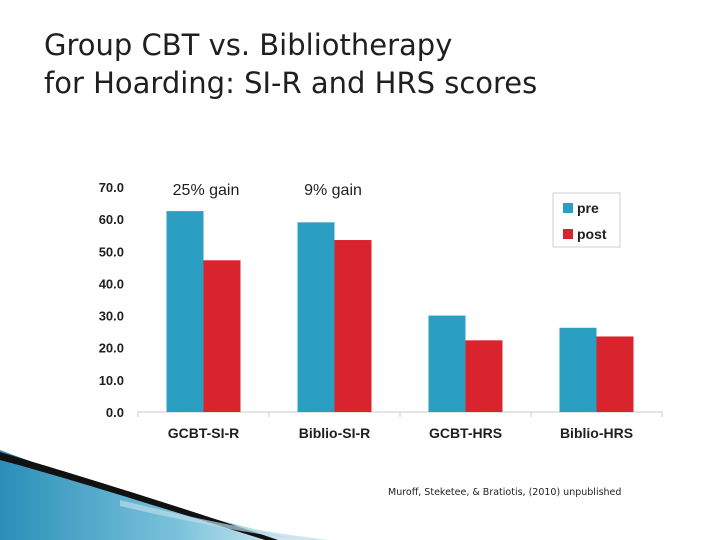  Describe the element at coordinates (568, 208) in the screenshot. I see `legend-swatch-pre` at that location.